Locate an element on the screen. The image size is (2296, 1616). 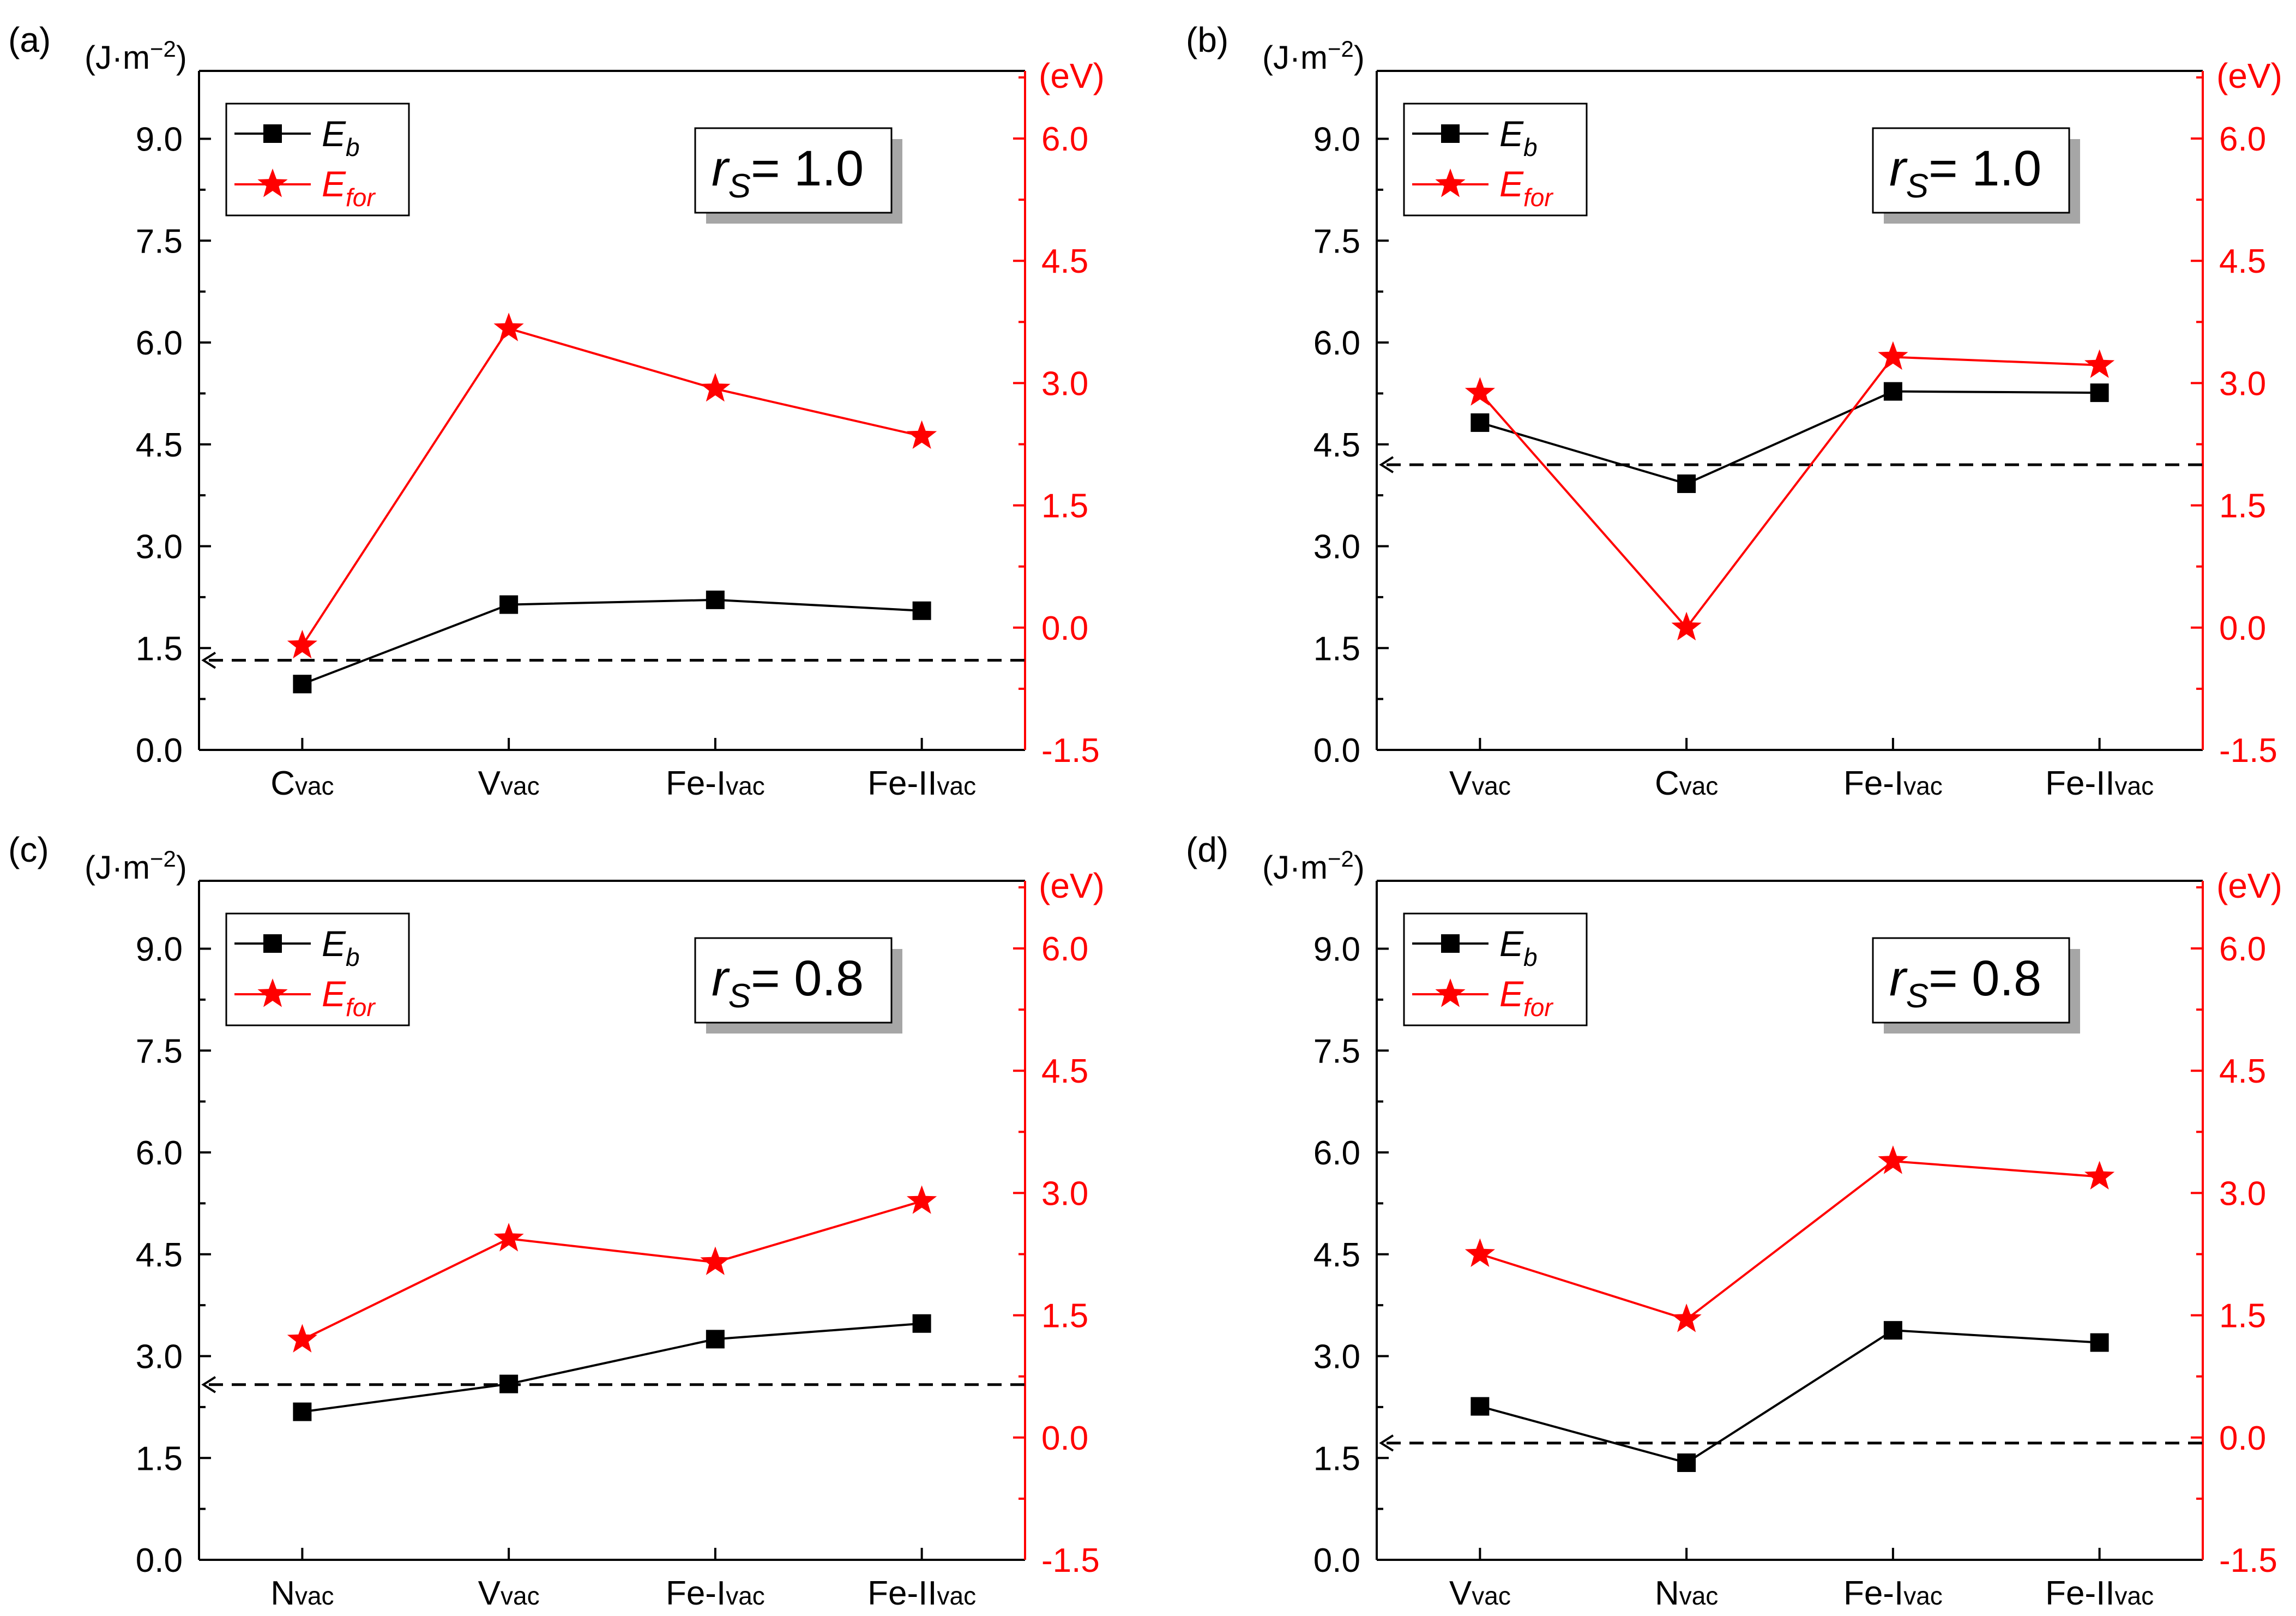
left-tick-label: 4.5 is located at coordinates (1337, 1255).